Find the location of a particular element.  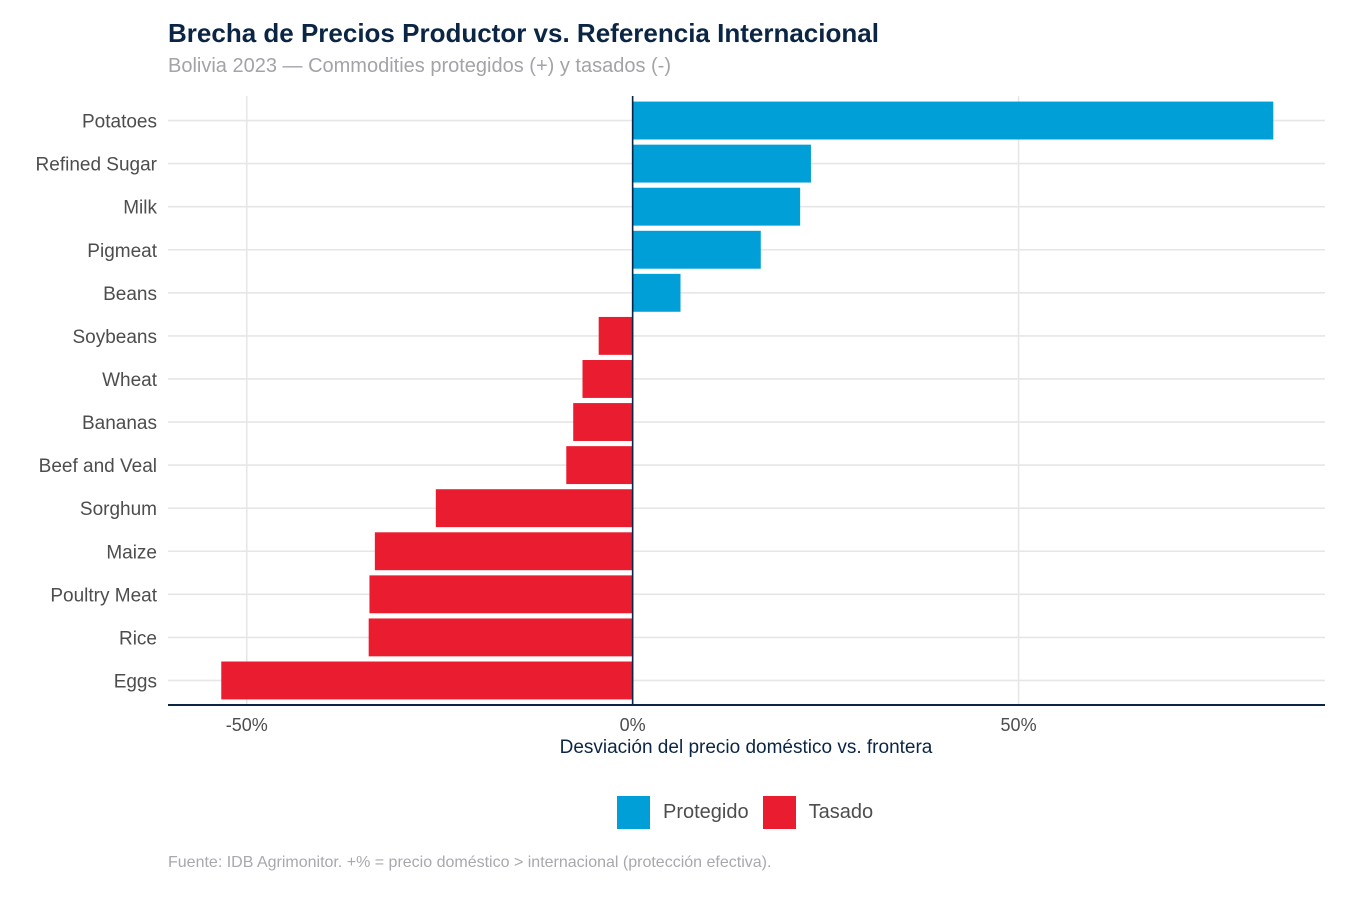

bar-bananas is located at coordinates (603, 422).